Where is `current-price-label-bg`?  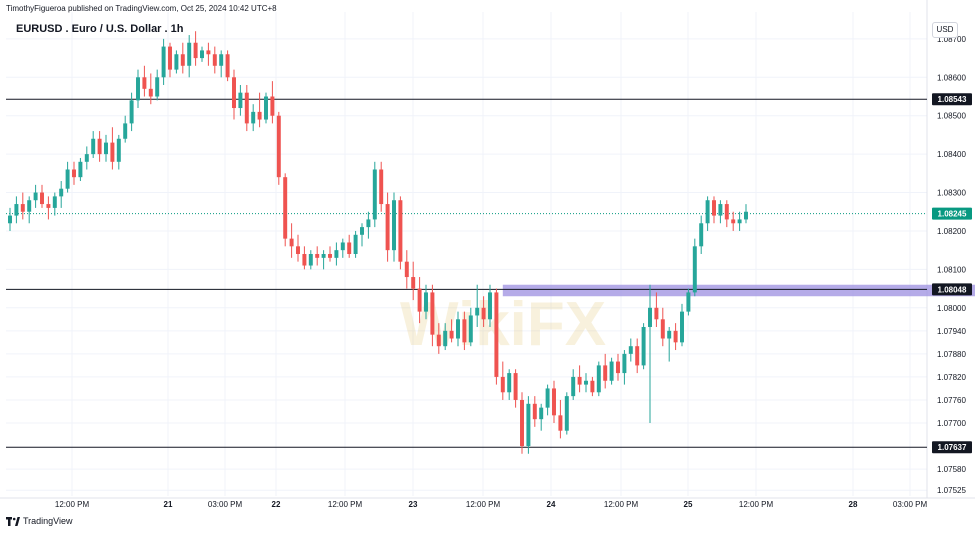
current-price-label-bg is located at coordinates (952, 213).